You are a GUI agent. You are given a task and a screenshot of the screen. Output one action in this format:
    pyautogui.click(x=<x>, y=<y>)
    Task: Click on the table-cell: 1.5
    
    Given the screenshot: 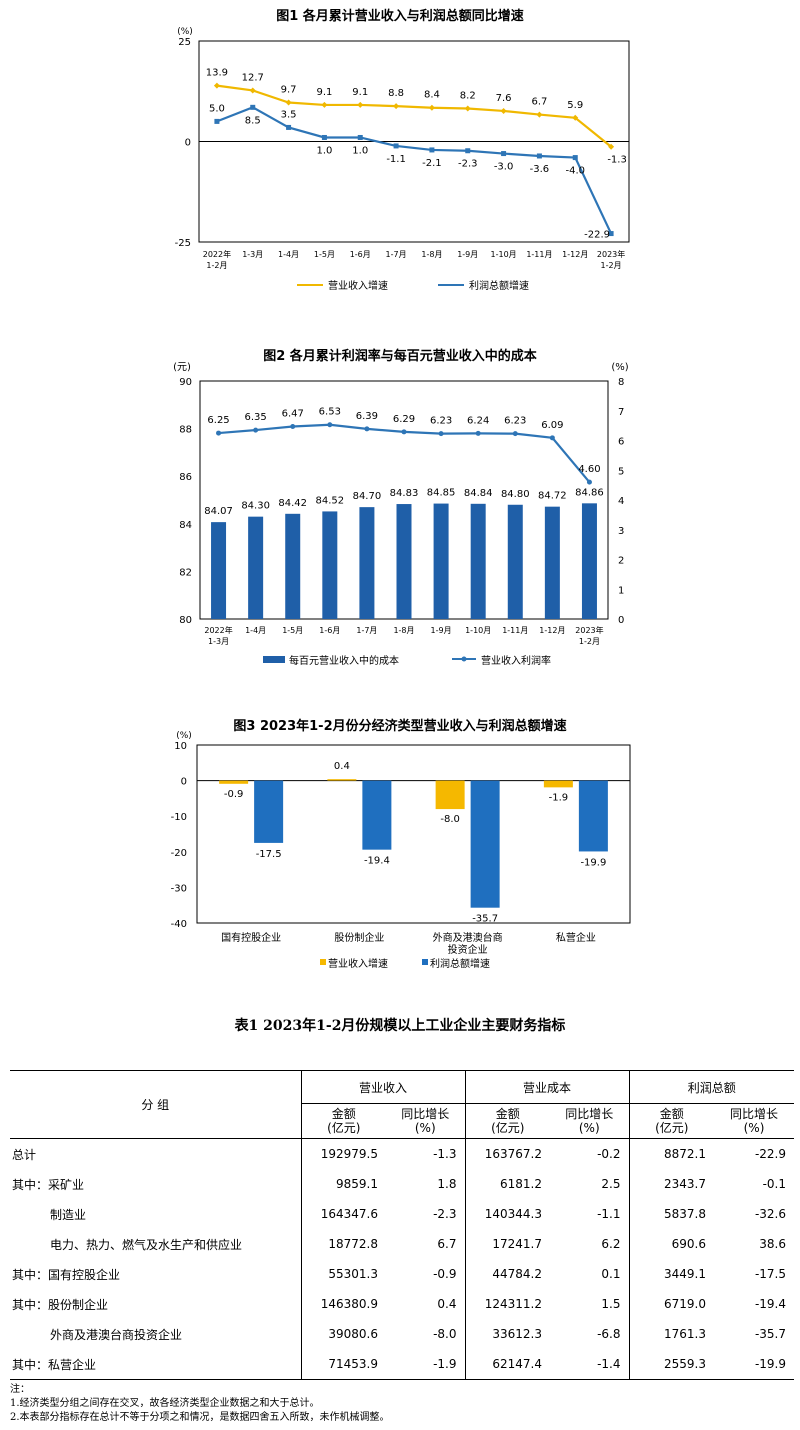 What is the action you would take?
    pyautogui.click(x=590, y=1304)
    